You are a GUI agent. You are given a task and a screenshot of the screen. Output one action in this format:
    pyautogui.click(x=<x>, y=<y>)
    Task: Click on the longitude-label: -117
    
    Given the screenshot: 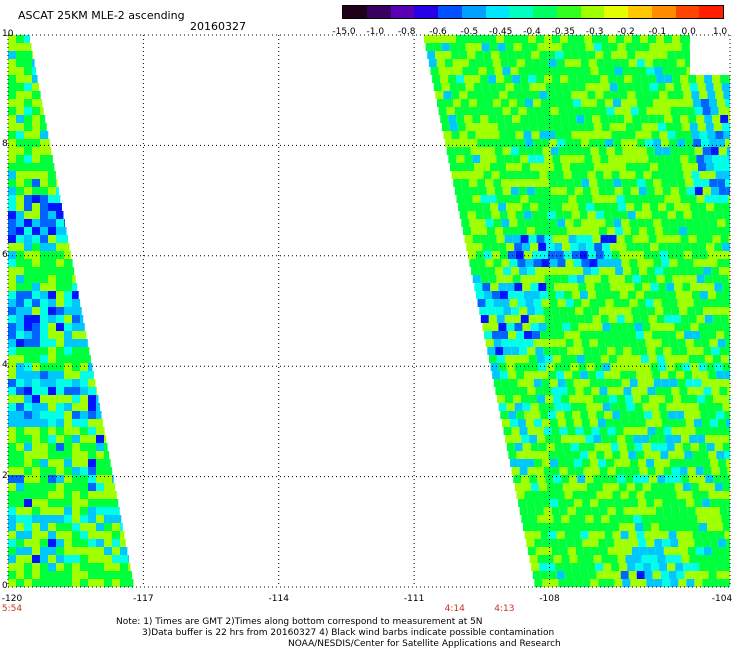 What is the action you would take?
    pyautogui.click(x=143, y=599)
    